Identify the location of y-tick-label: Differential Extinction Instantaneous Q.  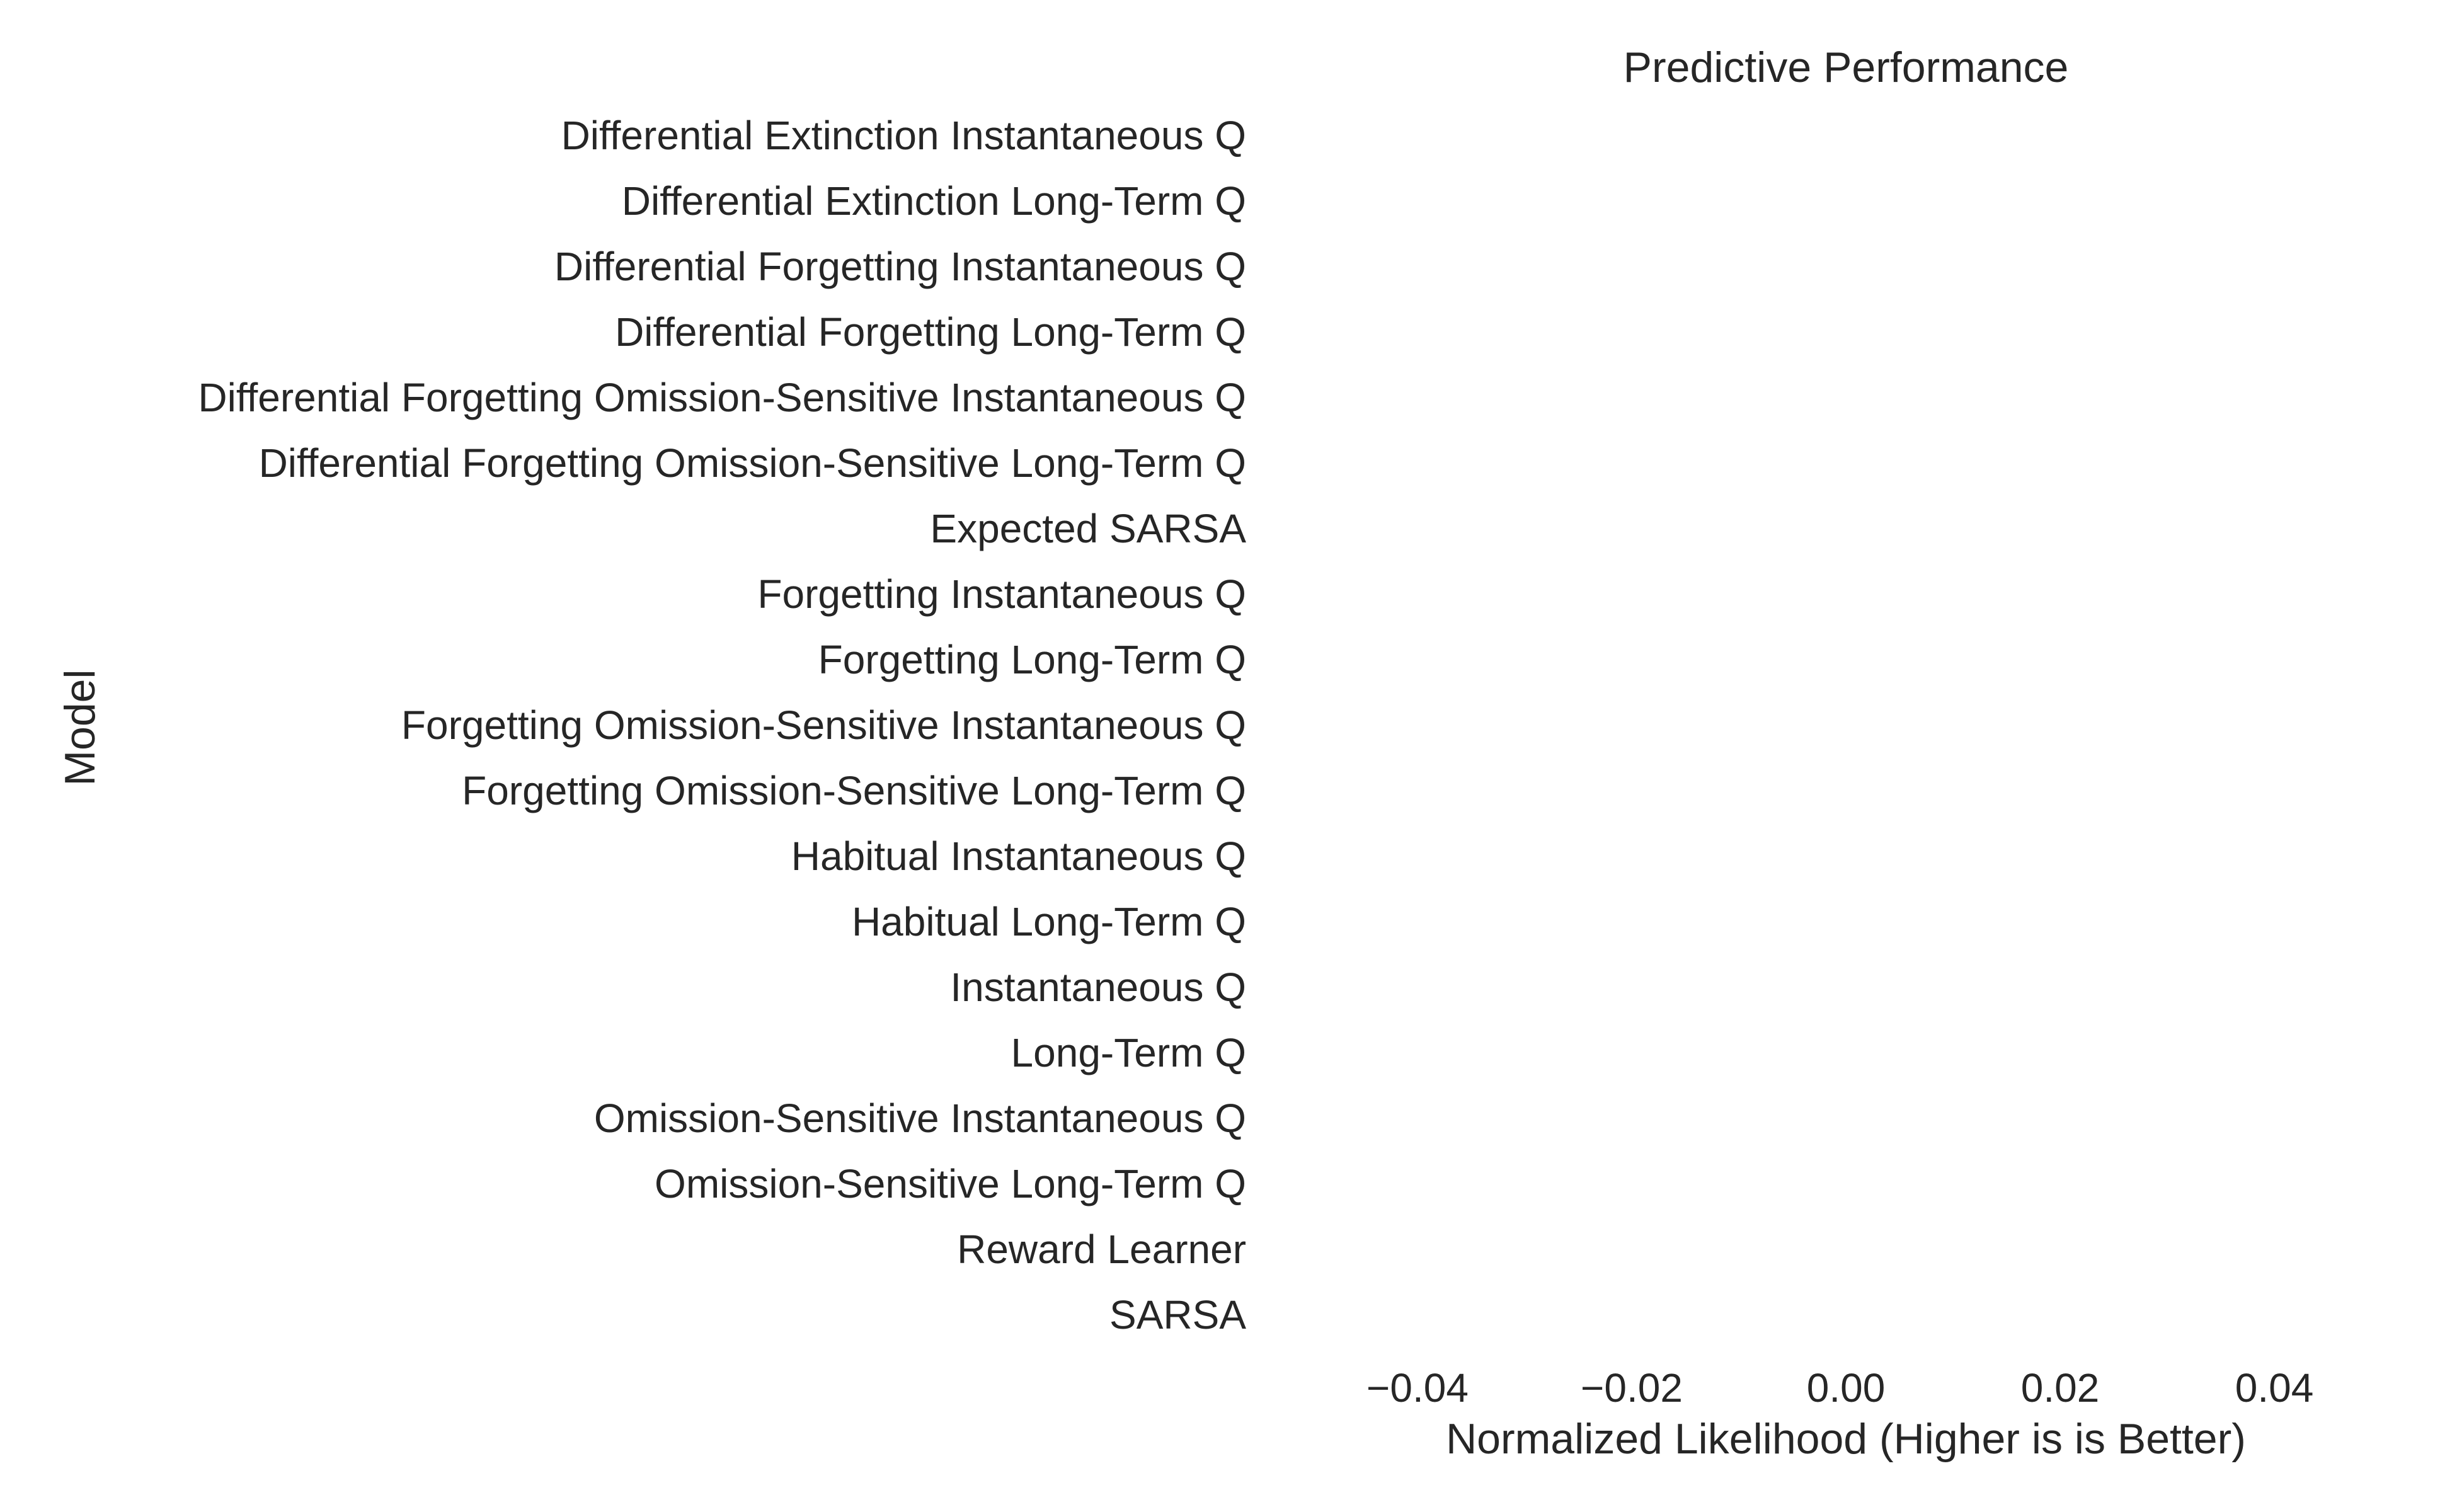
(903, 135).